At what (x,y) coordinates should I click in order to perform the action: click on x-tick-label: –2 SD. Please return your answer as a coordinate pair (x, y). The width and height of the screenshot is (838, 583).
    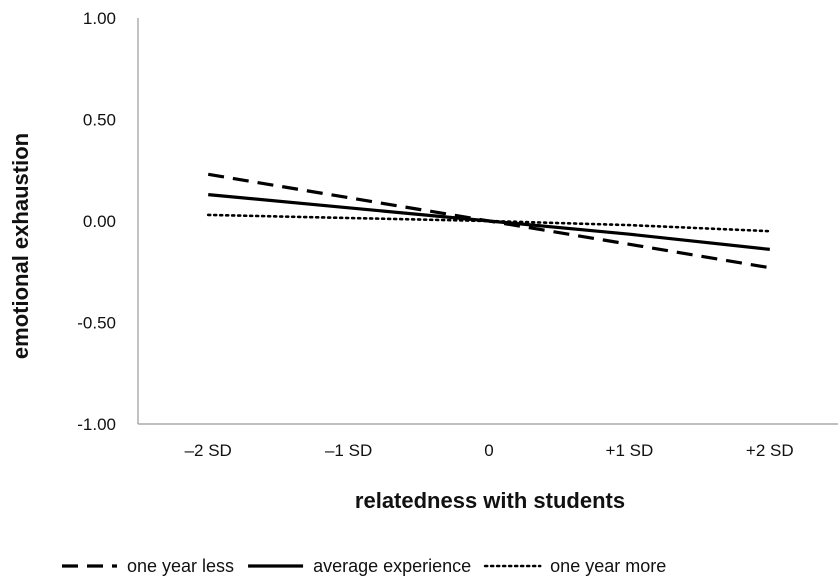
    Looking at the image, I should click on (208, 450).